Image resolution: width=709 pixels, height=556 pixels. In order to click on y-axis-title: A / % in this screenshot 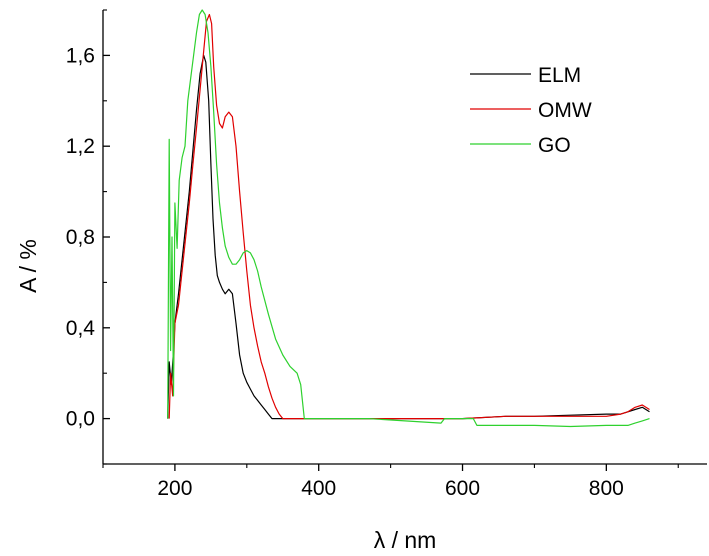, I will do `click(28, 266)`.